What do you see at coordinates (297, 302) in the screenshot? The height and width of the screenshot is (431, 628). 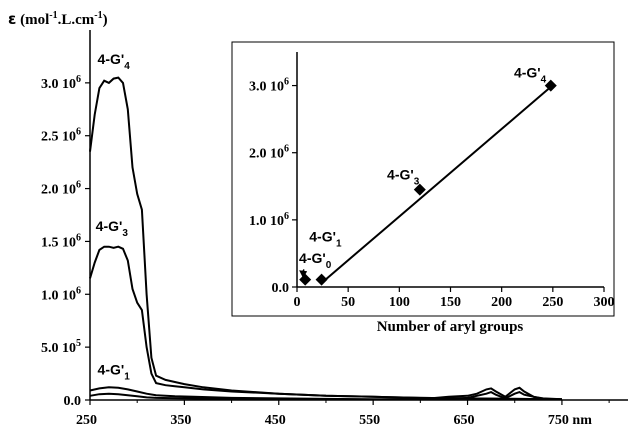 I see `inset-x-tick-label: 0` at bounding box center [297, 302].